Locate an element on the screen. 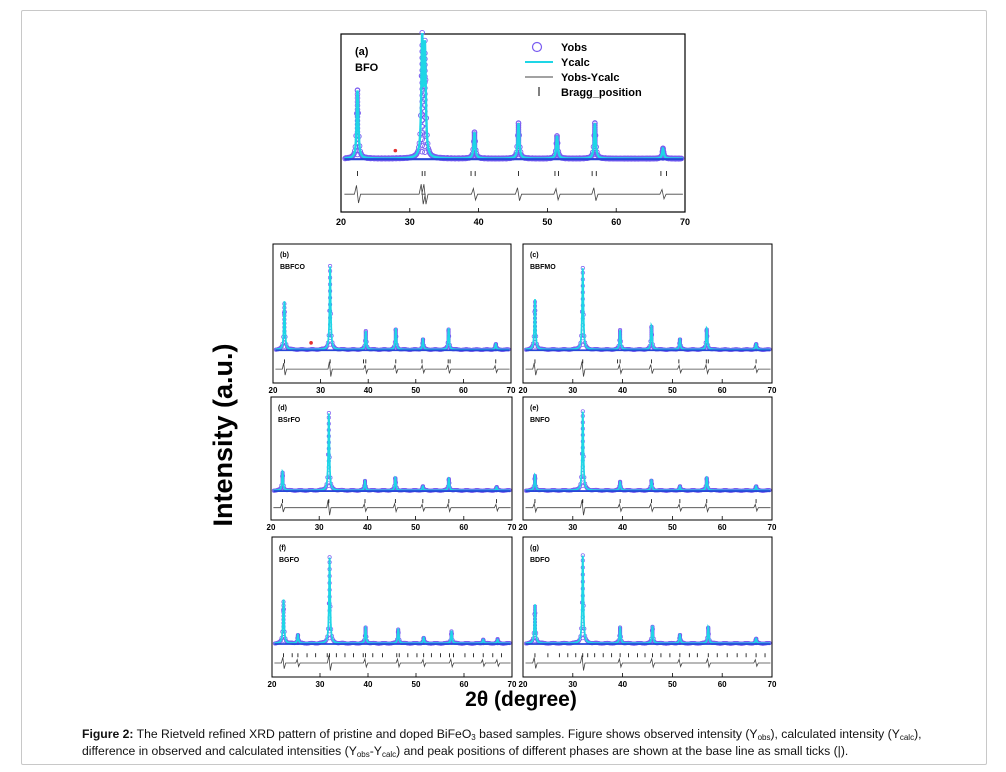 The image size is (1006, 772). legend-entry: Ycalc is located at coordinates (575, 63).